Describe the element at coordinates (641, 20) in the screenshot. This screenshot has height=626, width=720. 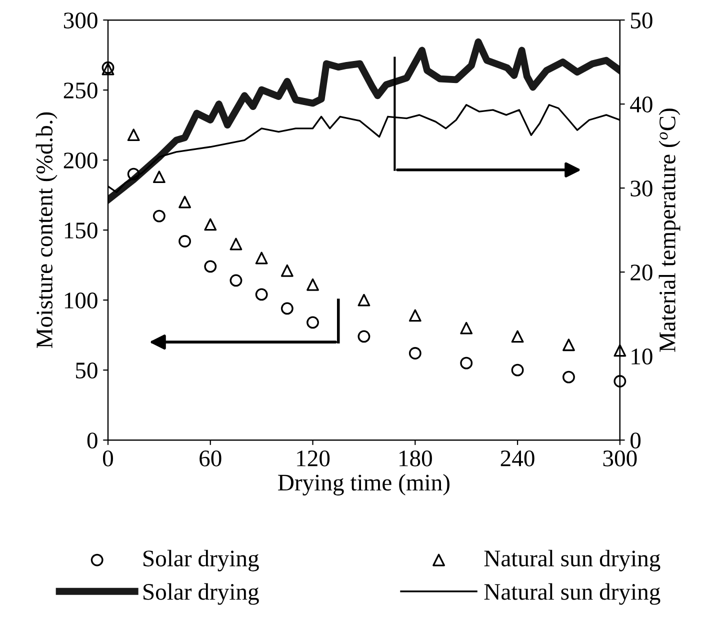
I see `y2-tick-label: 50` at that location.